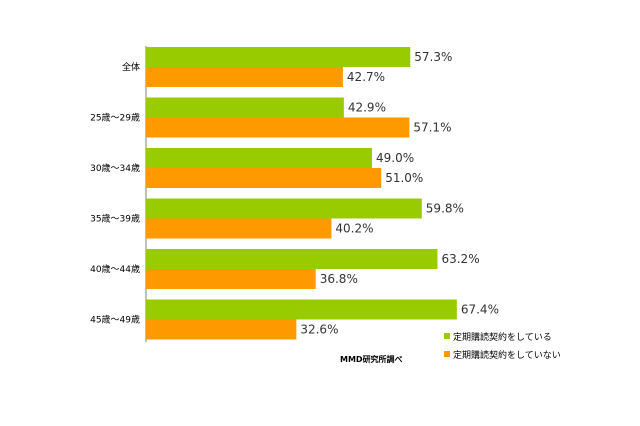 This screenshot has width=640, height=426. I want to click on legend-label: 定期購読契約をしている, so click(502, 337).